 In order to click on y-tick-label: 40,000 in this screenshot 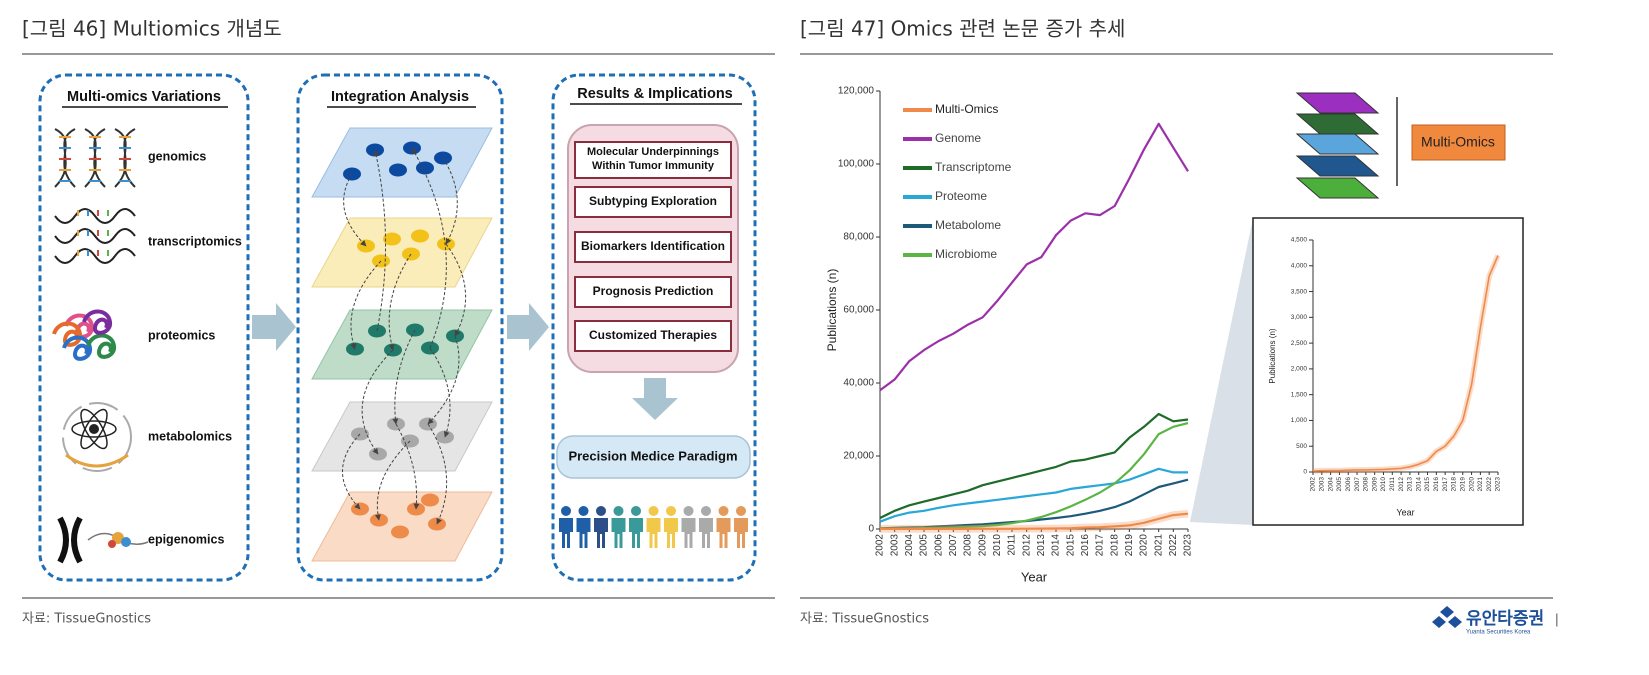, I will do `click(858, 383)`.